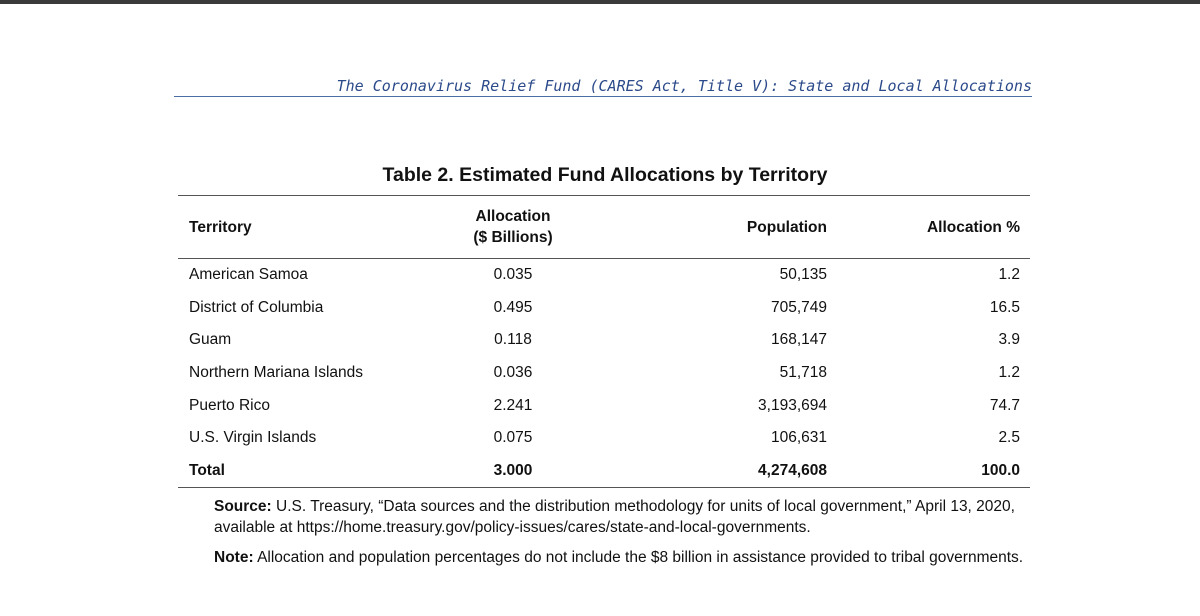 This screenshot has height=616, width=1200. I want to click on table-row: U.S. Virgin Islands 0.075 106,631 2.5, so click(604, 438).